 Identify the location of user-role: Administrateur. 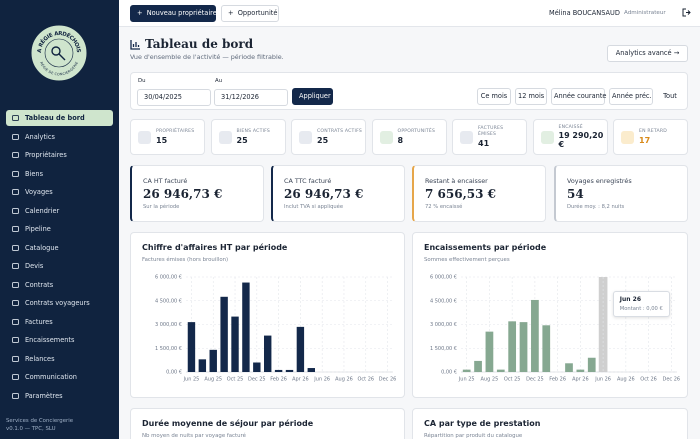
(645, 13).